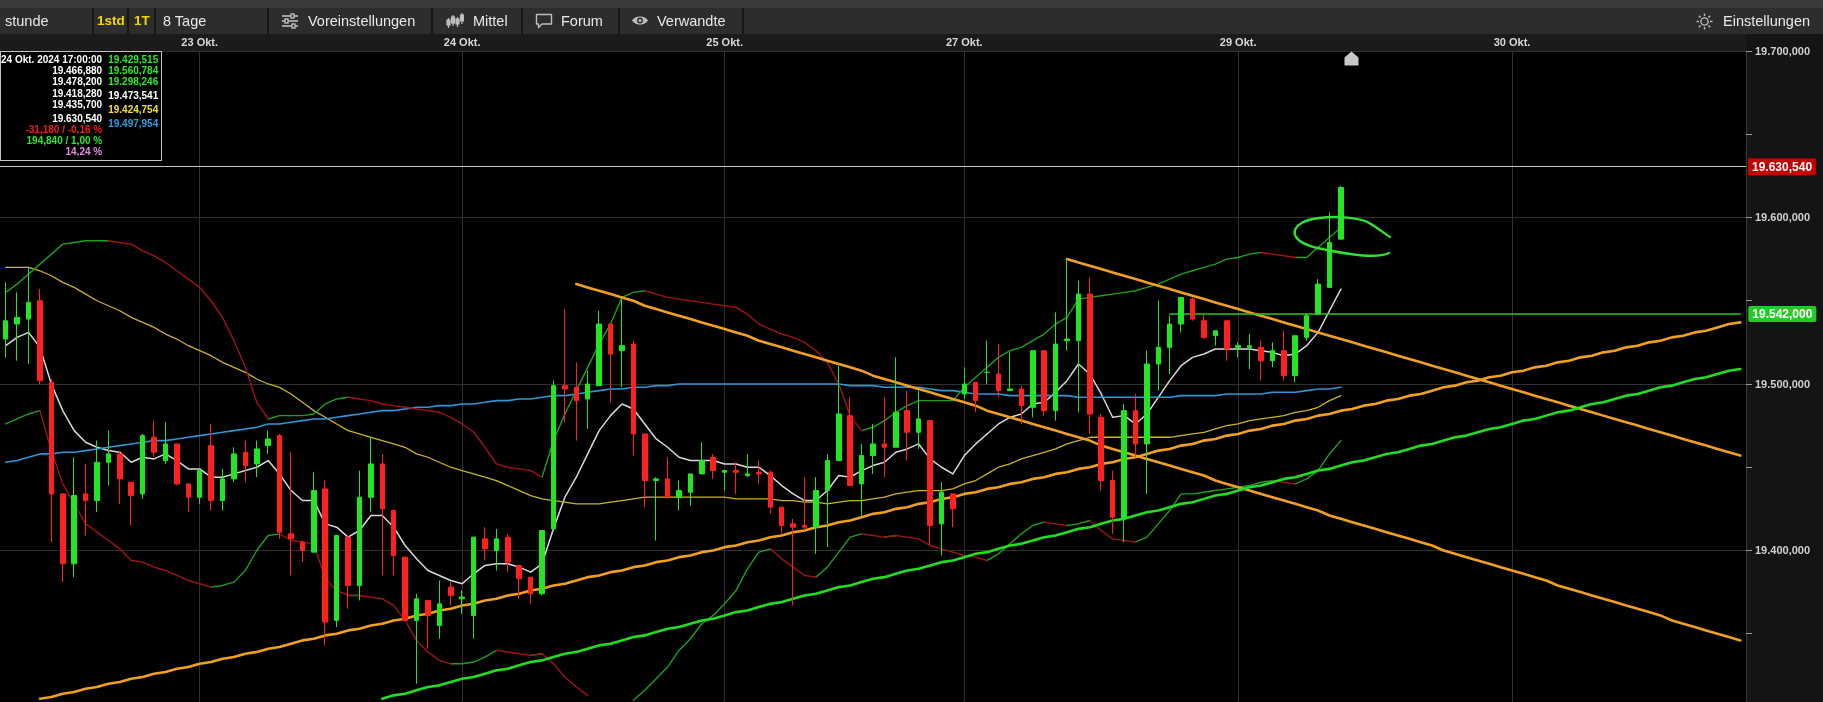 This screenshot has height=702, width=1823. I want to click on x-tick-label: 29 Okt., so click(1238, 41).